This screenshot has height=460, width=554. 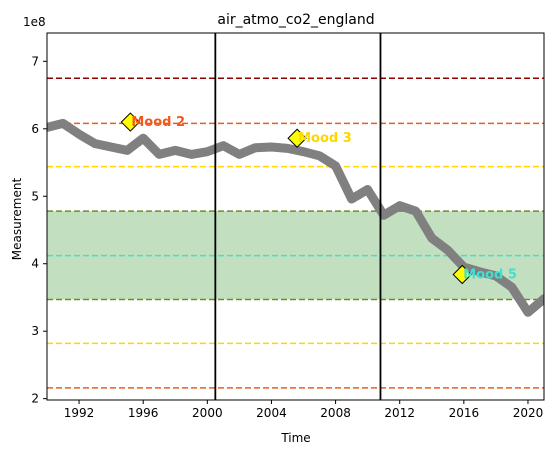 What do you see at coordinates (17, 219) in the screenshot?
I see `y-axis-label: Measurement` at bounding box center [17, 219].